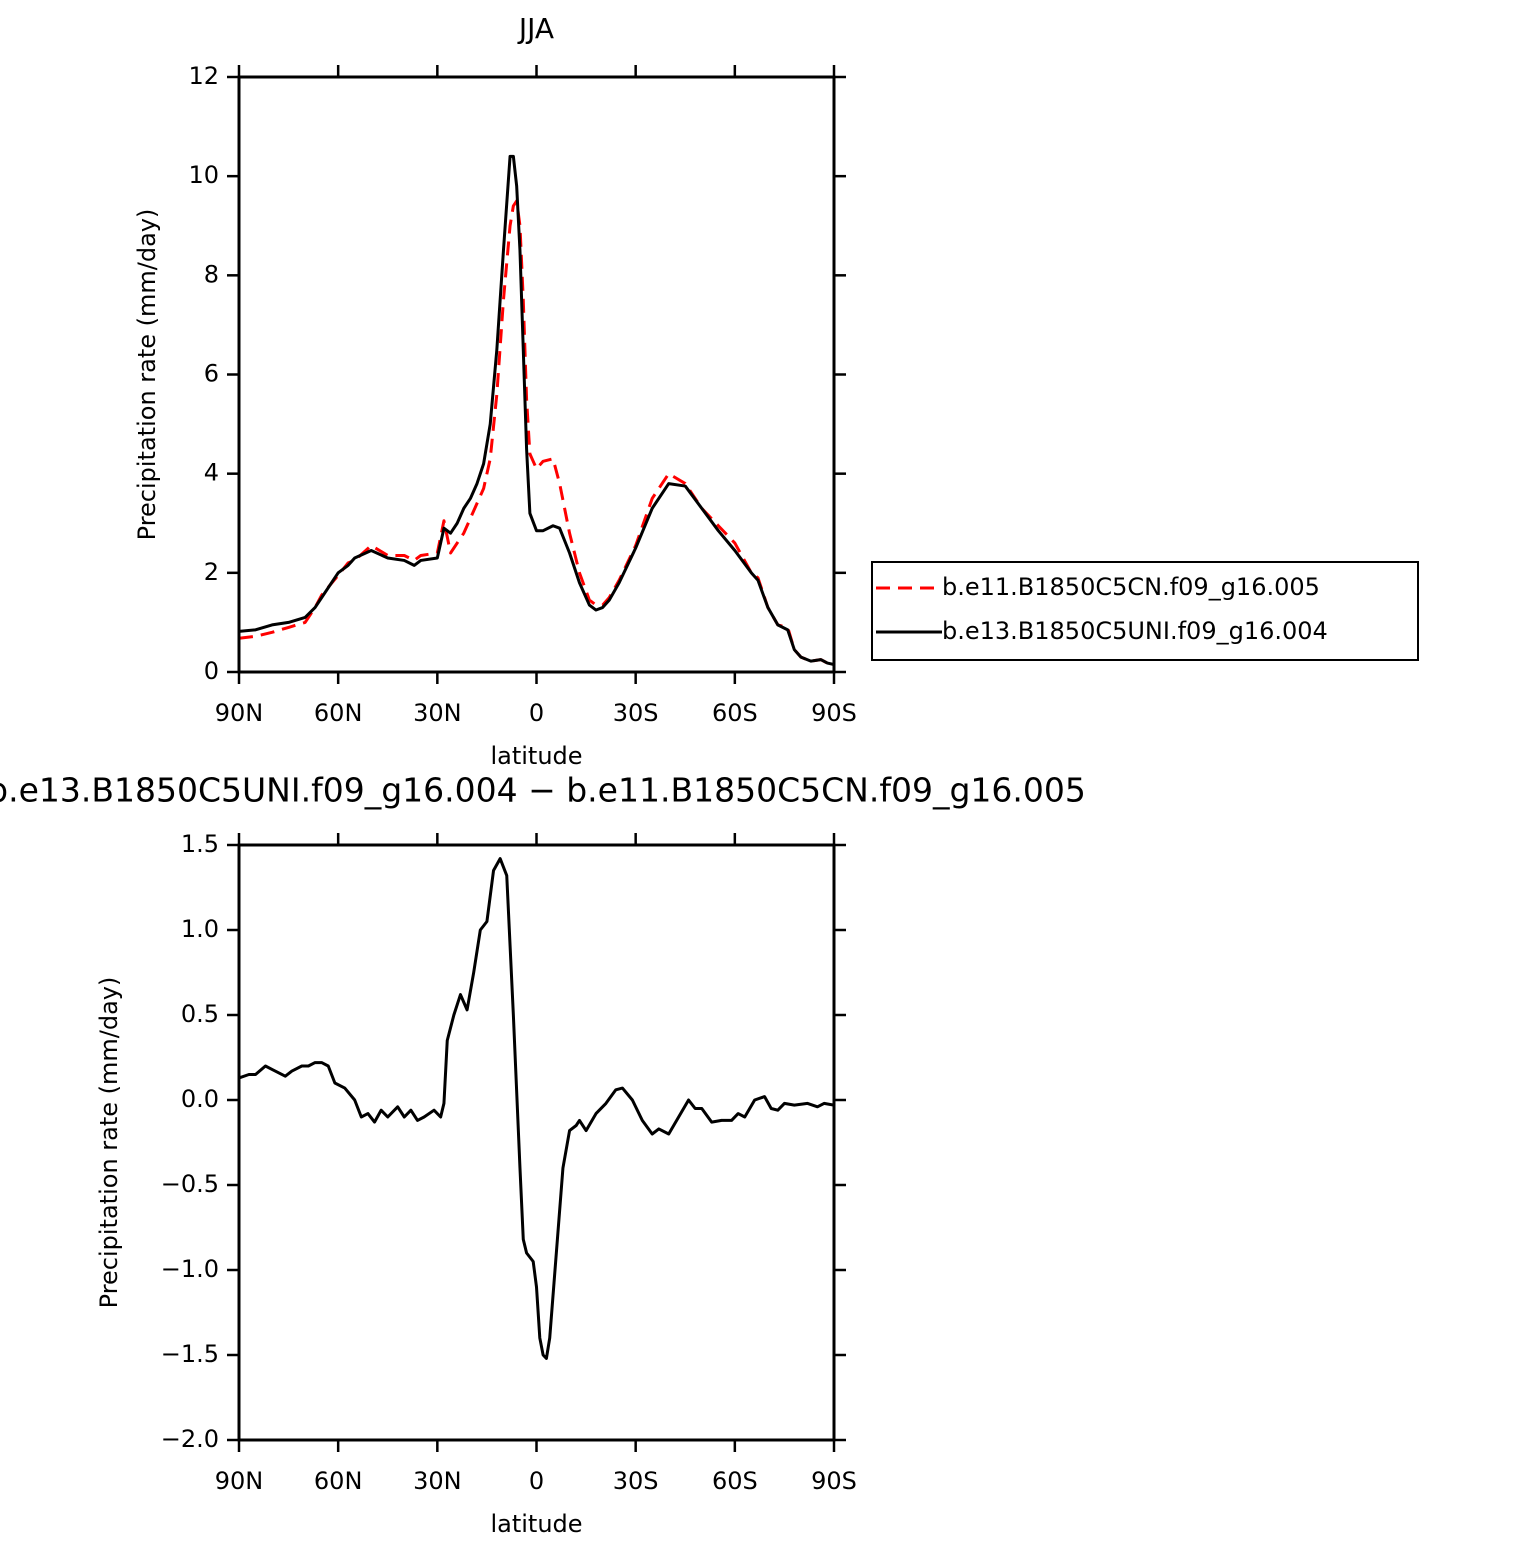 This screenshot has height=1547, width=1524. Describe the element at coordinates (535, 28) in the screenshot. I see `chart-title: JJA` at that location.